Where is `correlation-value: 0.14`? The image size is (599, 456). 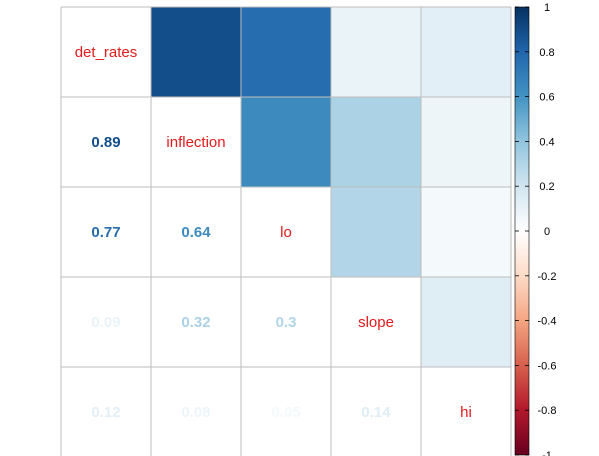
correlation-value: 0.14 is located at coordinates (376, 412).